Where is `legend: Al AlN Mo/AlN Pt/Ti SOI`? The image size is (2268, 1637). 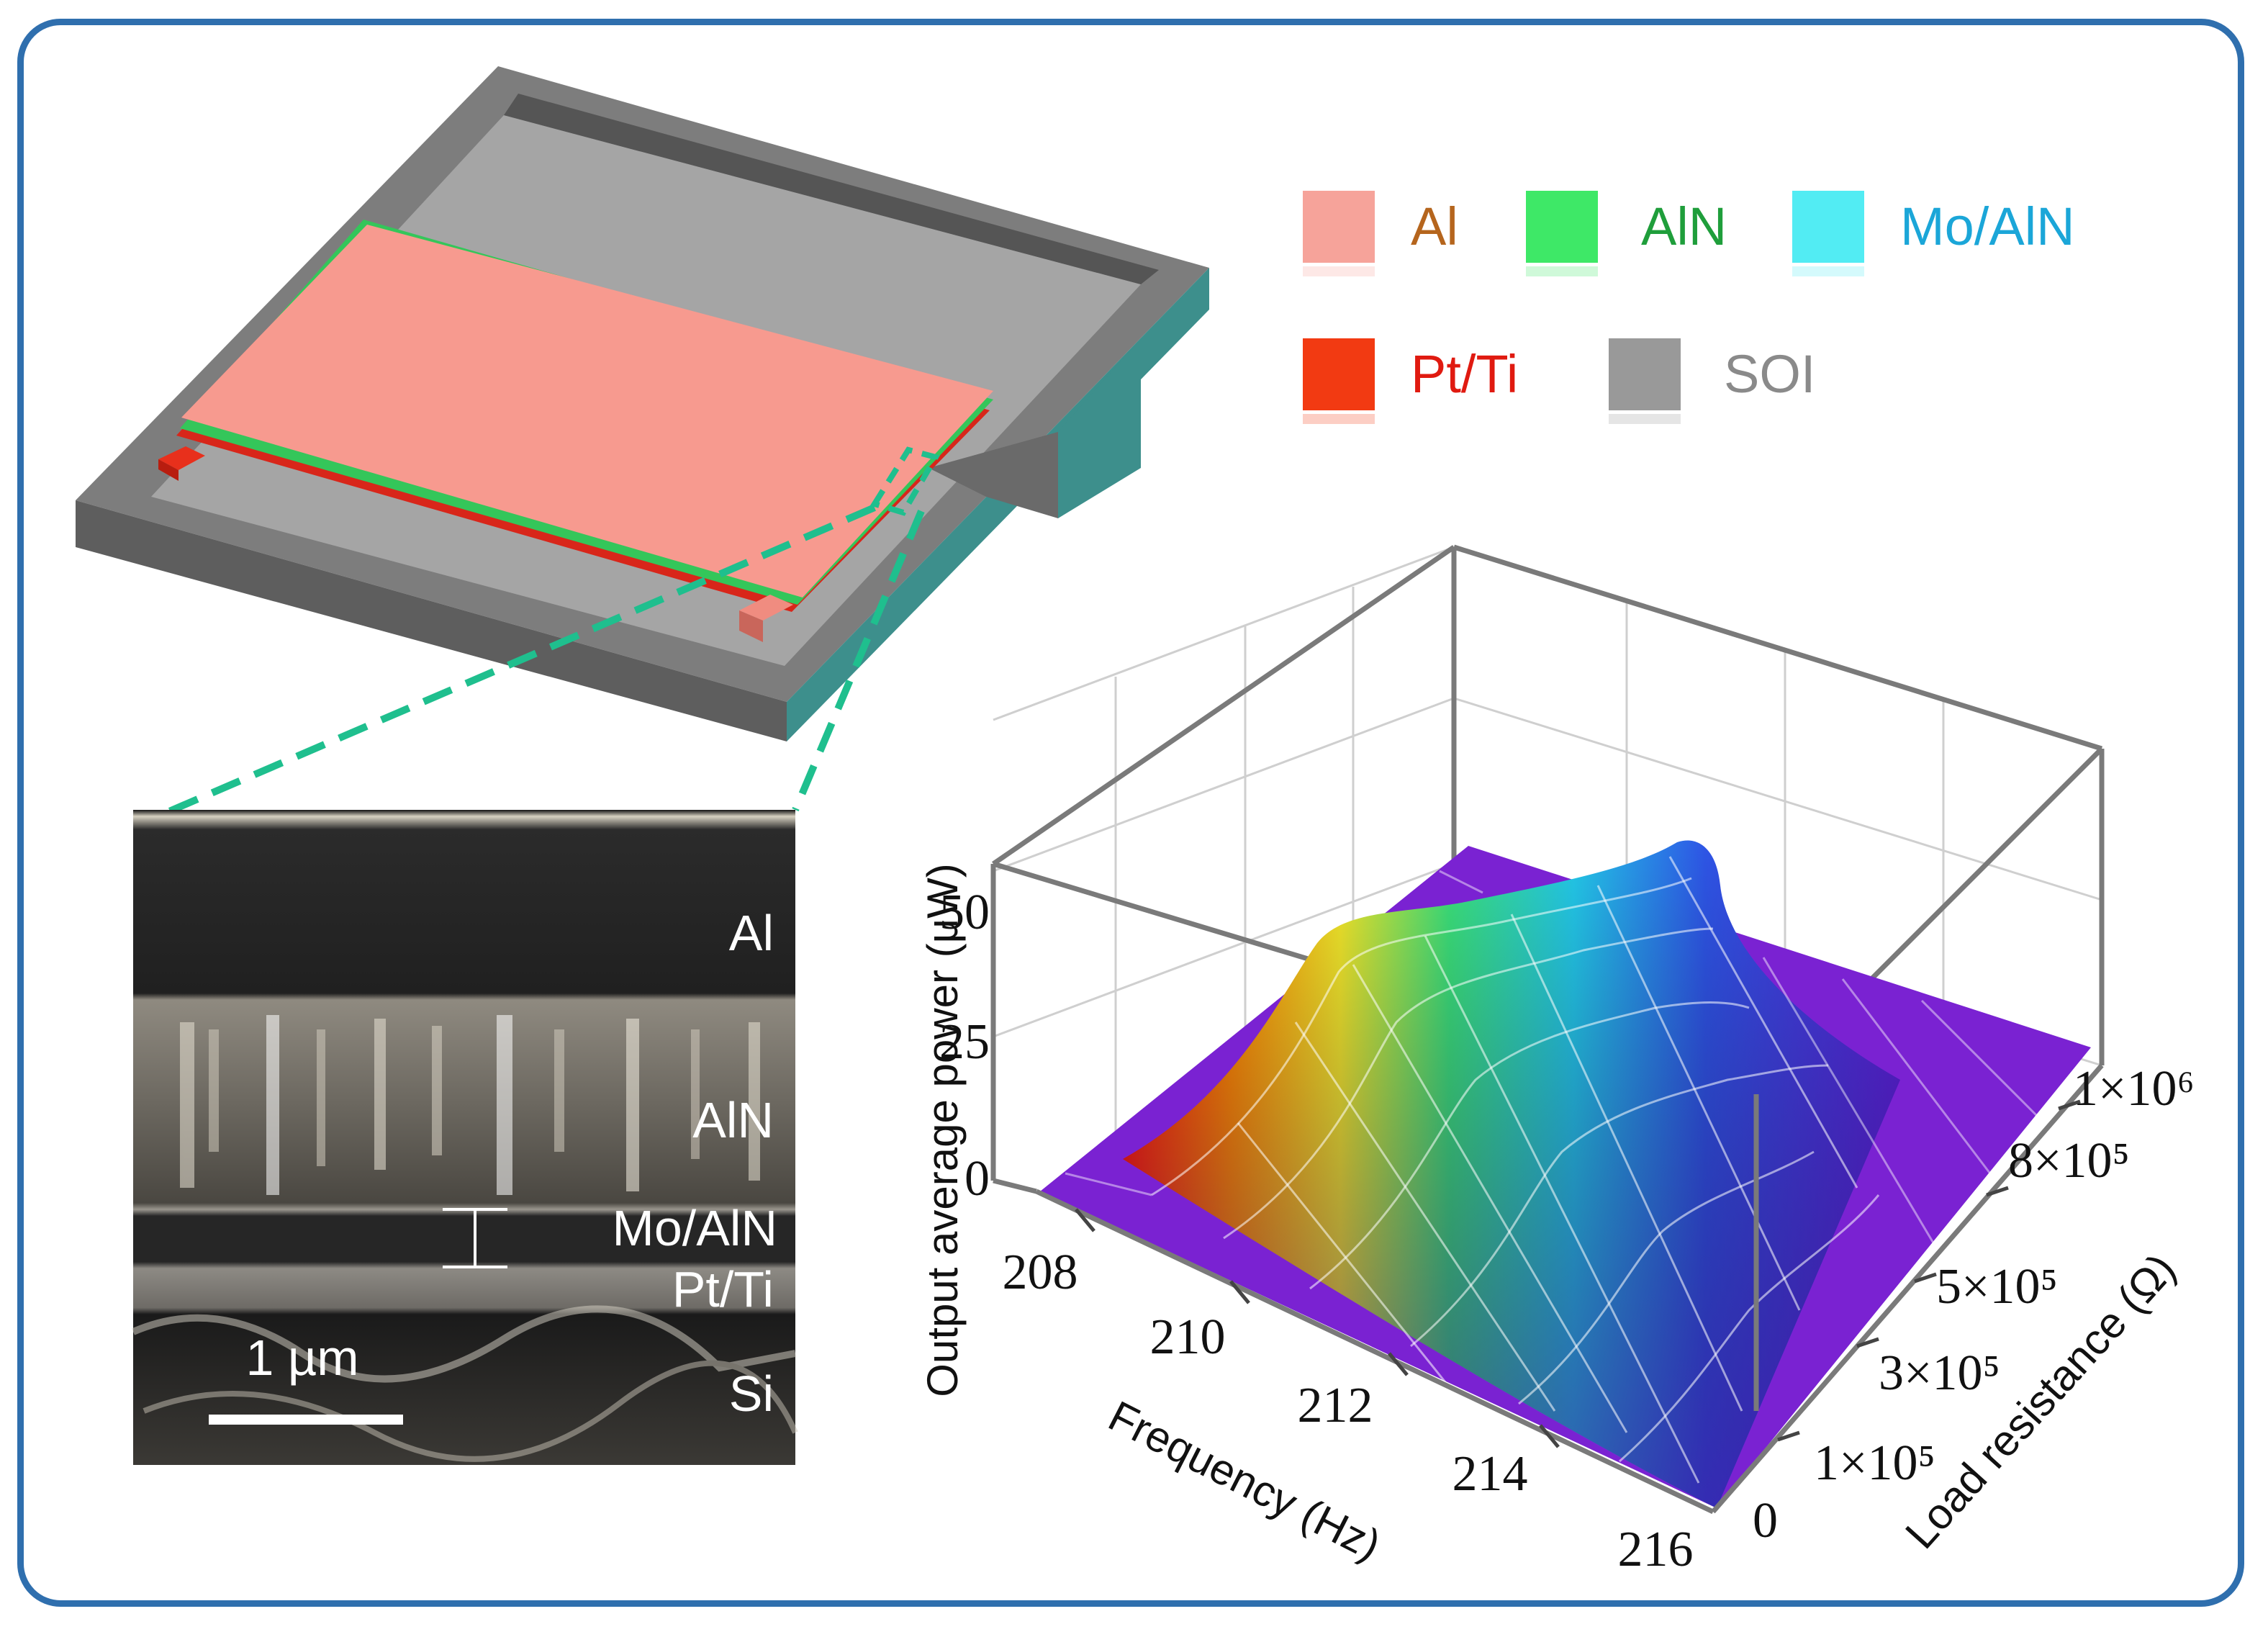
legend: Al AlN Mo/AlN Pt/Ti SOI is located at coordinates (1689, 307).